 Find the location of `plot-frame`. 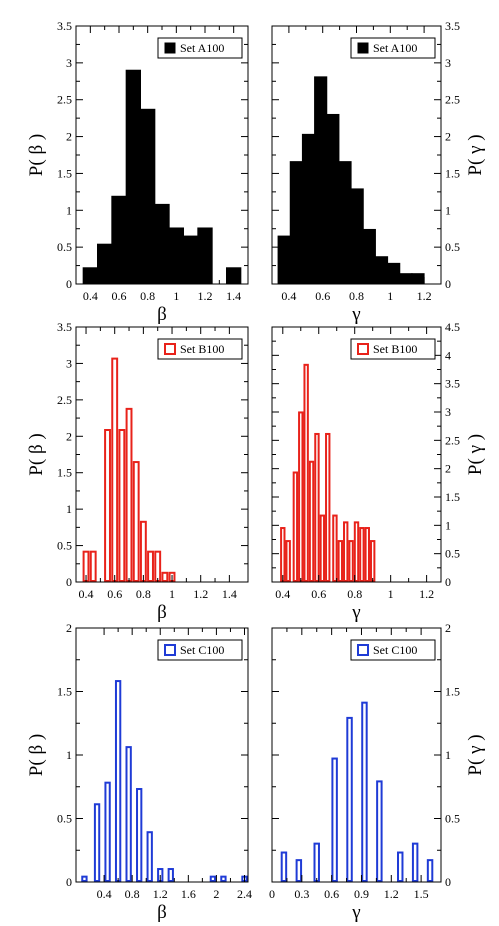

plot-frame is located at coordinates (162, 755).